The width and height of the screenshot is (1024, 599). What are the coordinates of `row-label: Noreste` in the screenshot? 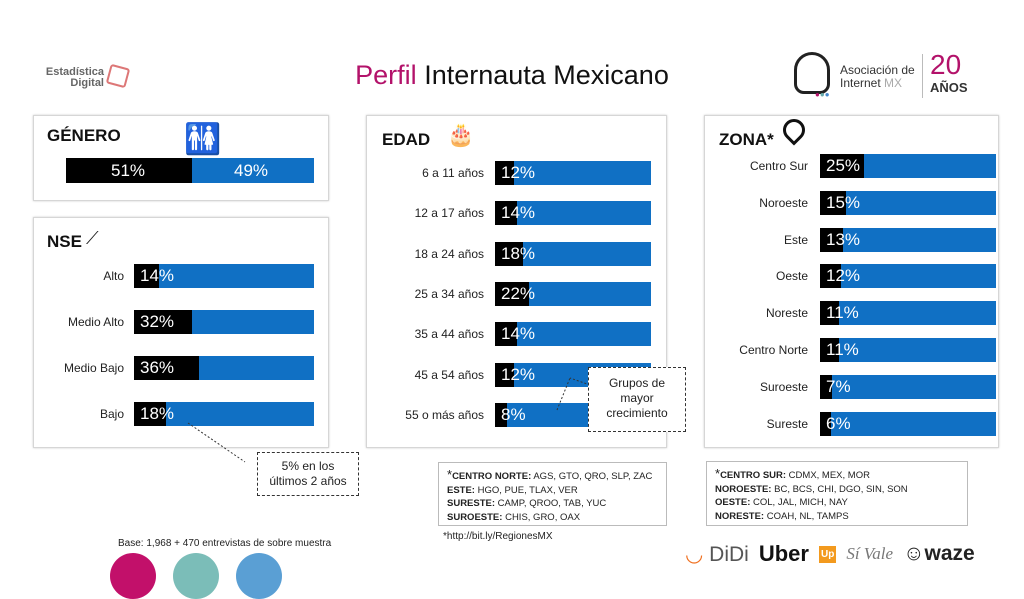 It's located at (786, 313).